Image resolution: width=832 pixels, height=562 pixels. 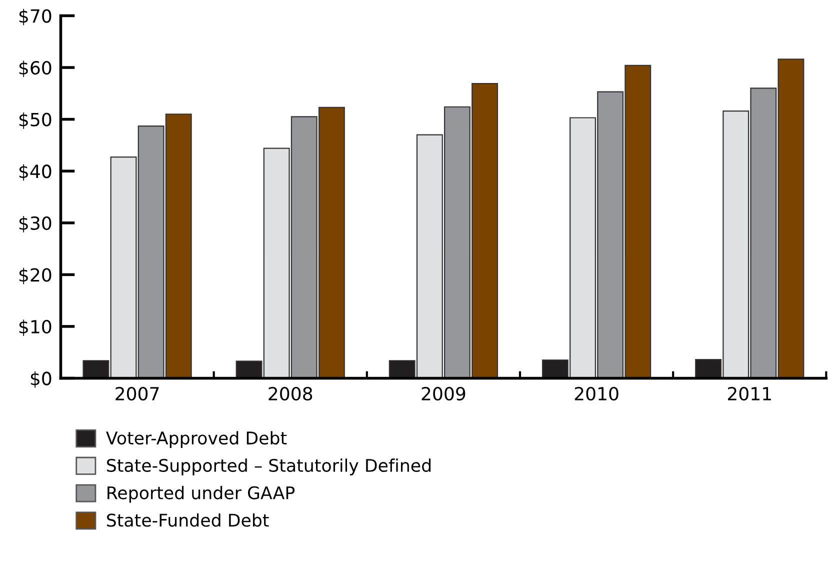 I want to click on x-tick-label: 2011, so click(x=749, y=393).